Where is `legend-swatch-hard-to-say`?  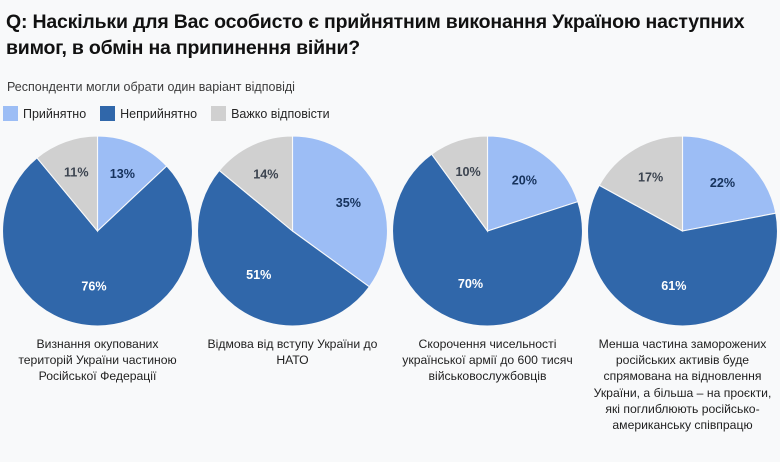 legend-swatch-hard-to-say is located at coordinates (219, 113).